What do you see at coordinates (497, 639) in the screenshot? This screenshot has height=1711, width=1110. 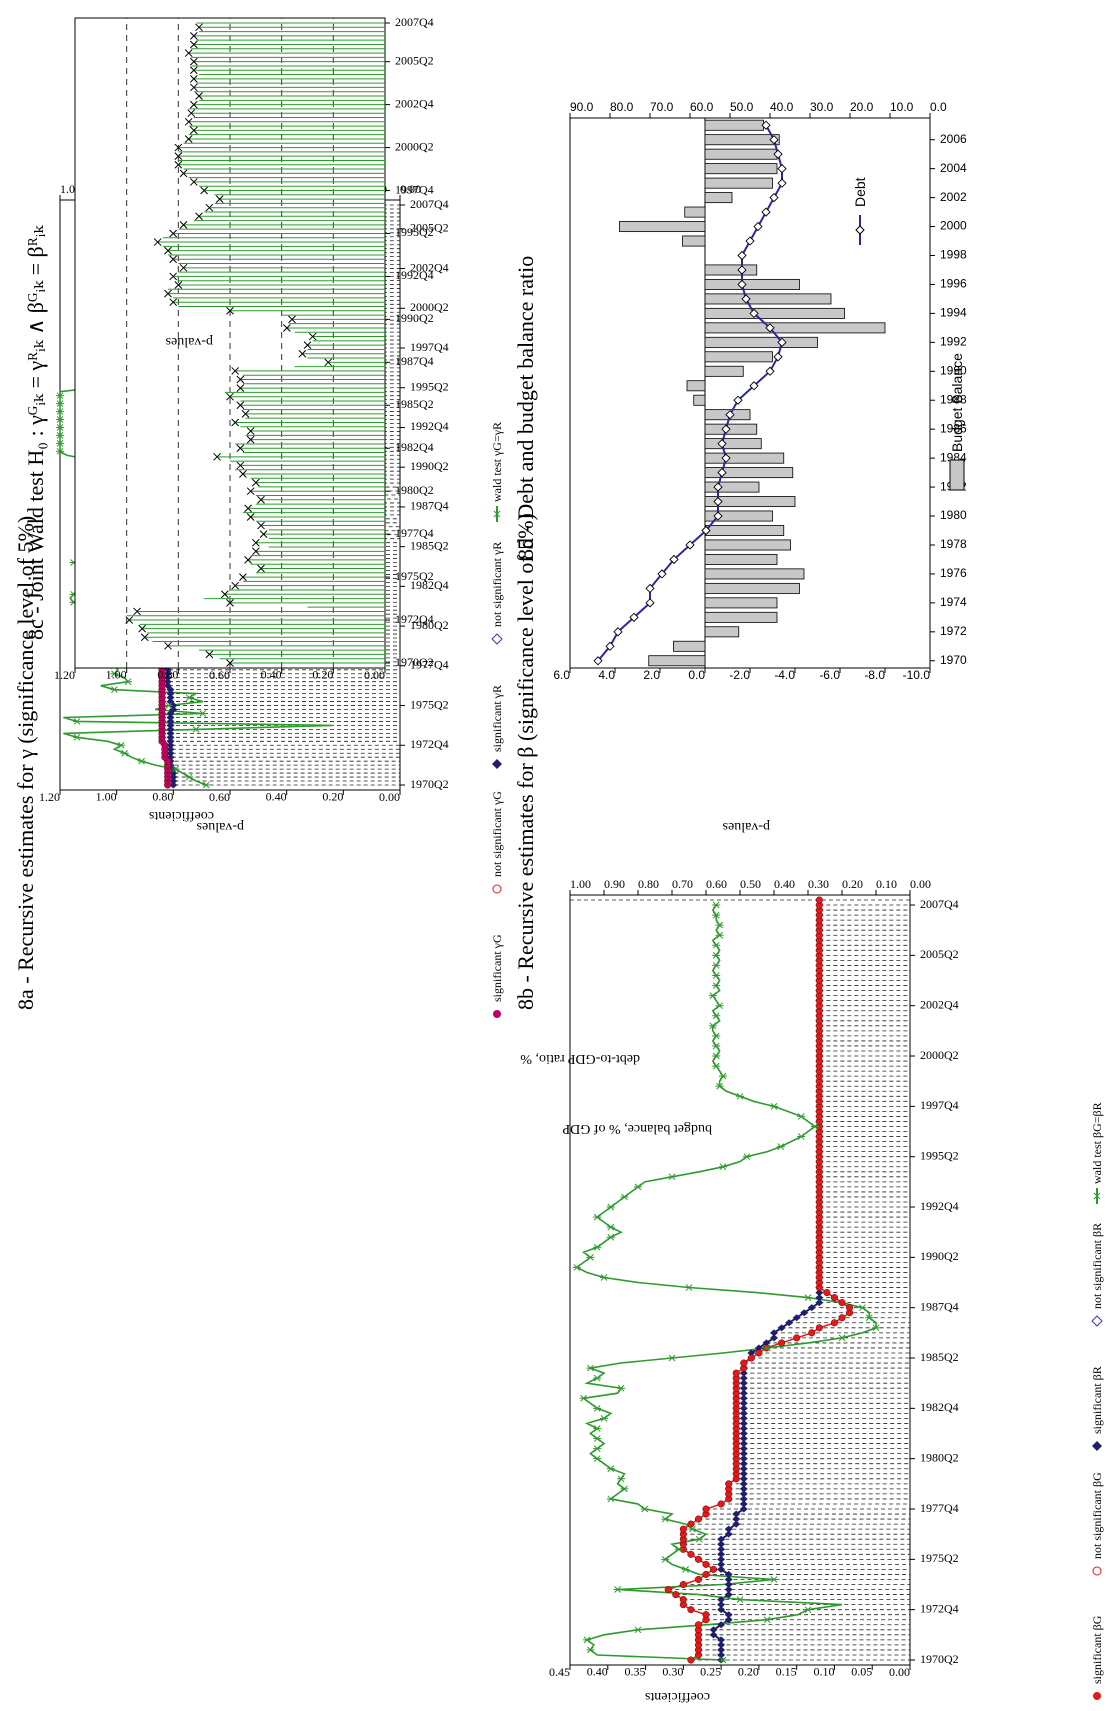 I see `legend-symbol` at bounding box center [497, 639].